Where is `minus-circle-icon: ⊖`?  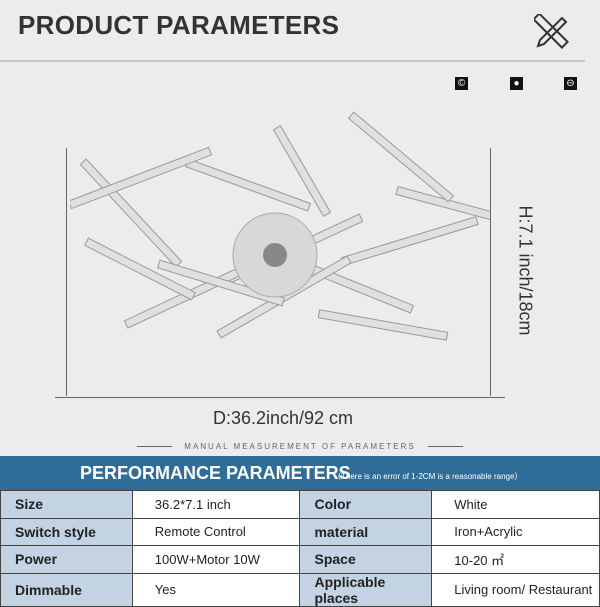
minus-circle-icon: ⊖ is located at coordinates (570, 83).